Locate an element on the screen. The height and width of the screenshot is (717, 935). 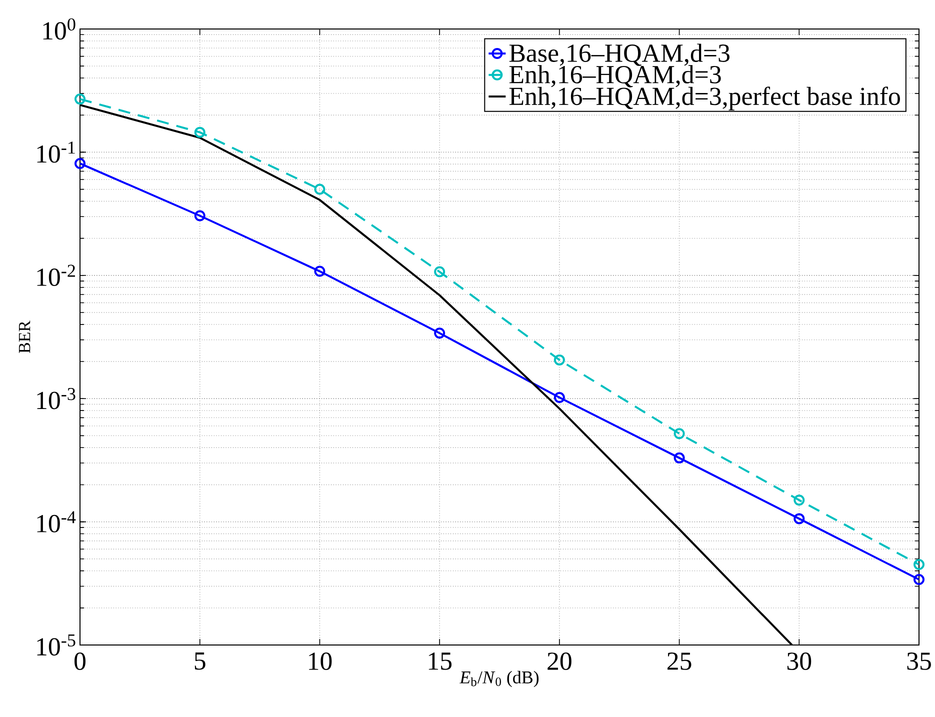
x-tick-label: 20 is located at coordinates (560, 661).